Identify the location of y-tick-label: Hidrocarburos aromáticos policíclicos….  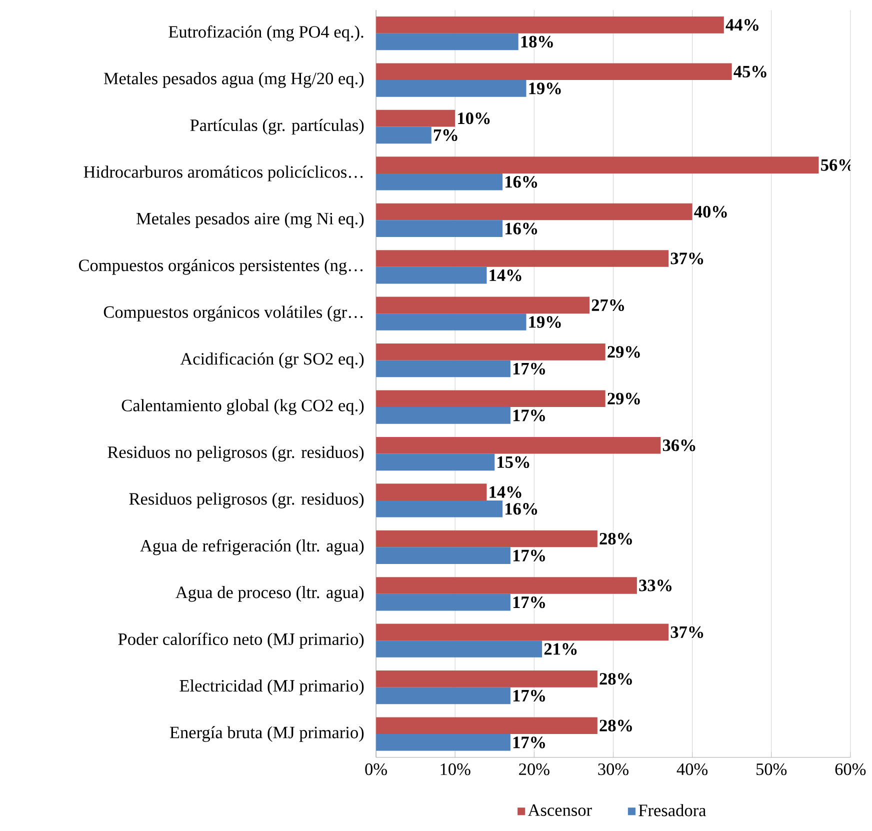
(223, 174).